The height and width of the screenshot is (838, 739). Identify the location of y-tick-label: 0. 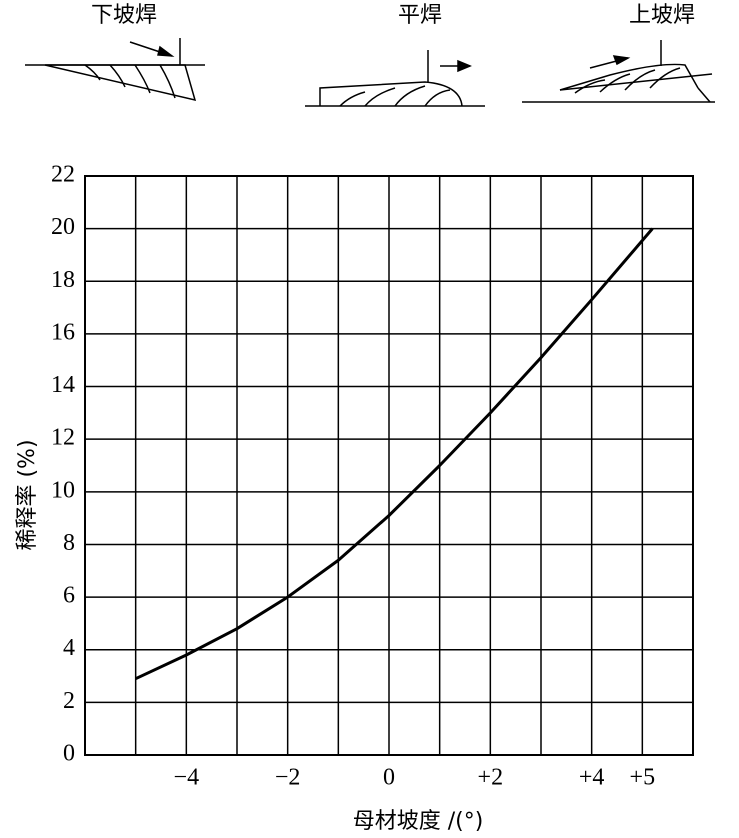
(69, 754).